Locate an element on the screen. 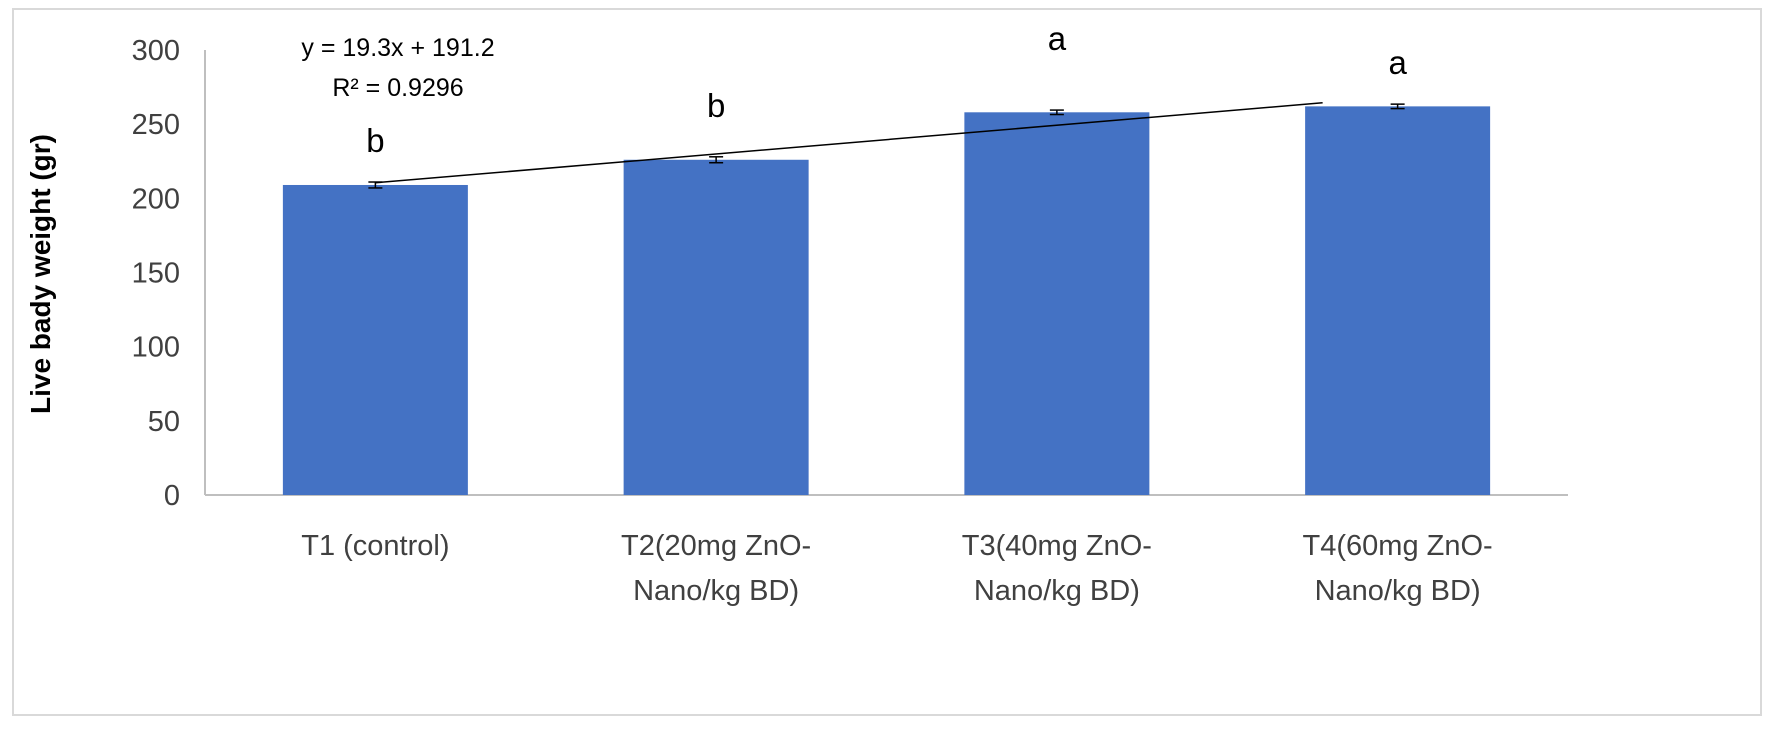 The height and width of the screenshot is (729, 1775). trendline-r-squared: R² = 0.9296 is located at coordinates (397, 88).